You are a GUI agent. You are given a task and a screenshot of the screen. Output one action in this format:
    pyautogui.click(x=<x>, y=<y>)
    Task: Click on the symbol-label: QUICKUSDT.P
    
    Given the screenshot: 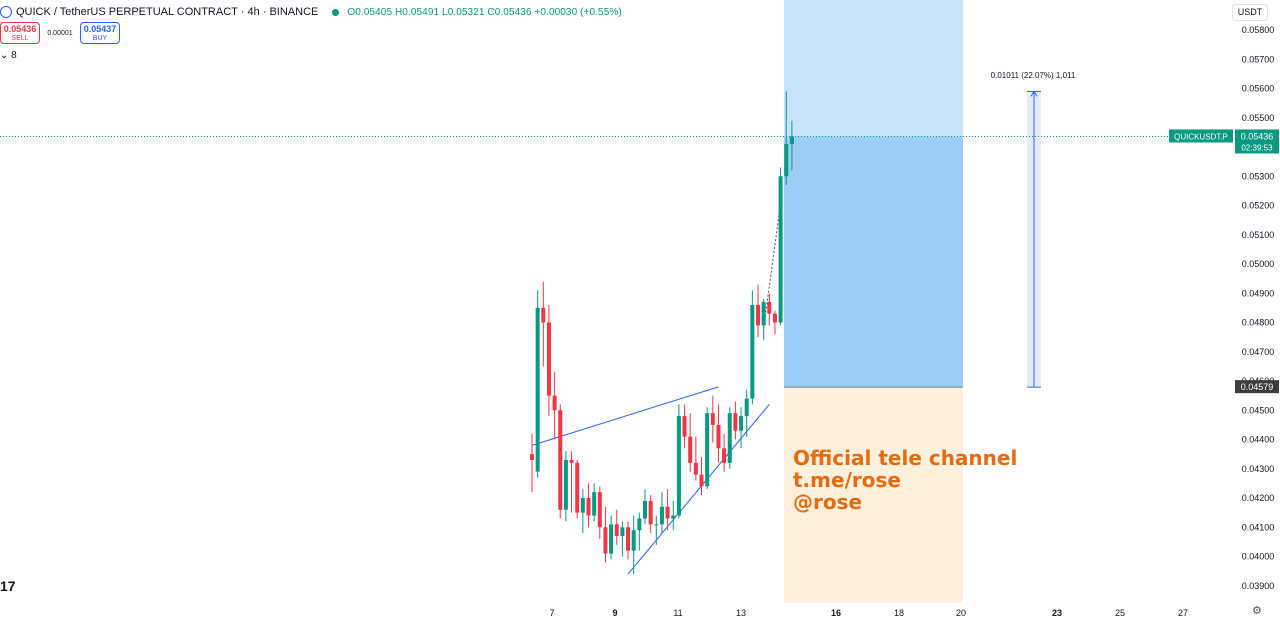 What is the action you would take?
    pyautogui.click(x=1201, y=136)
    